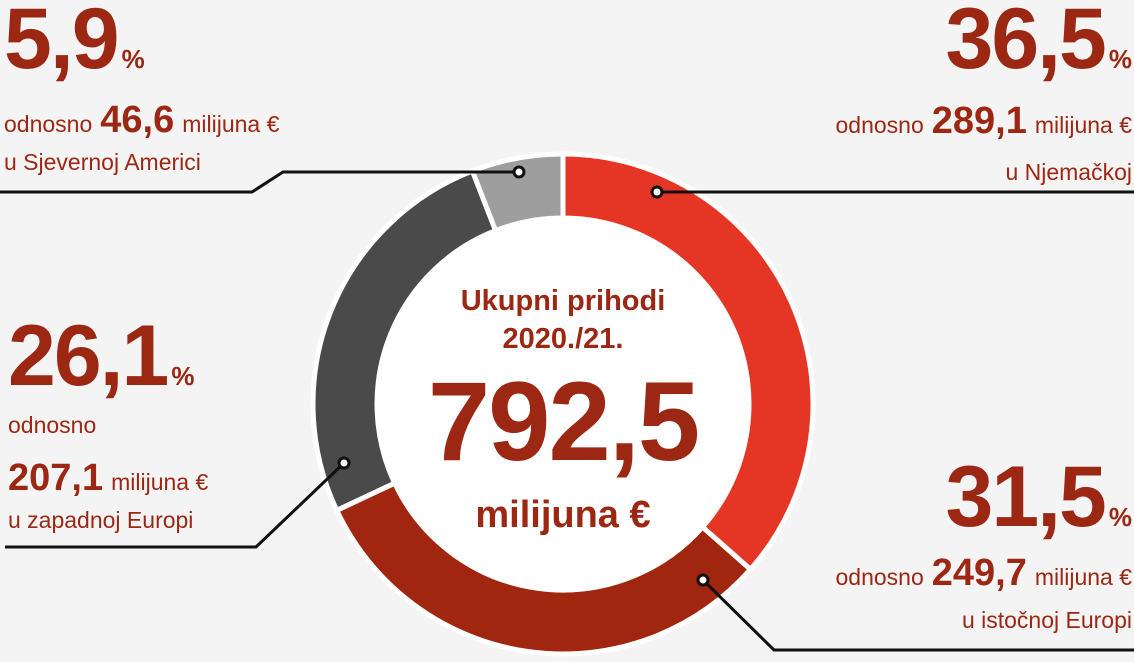 The image size is (1134, 662). I want to click on region-label: u zapadnoj Europi, so click(100, 520).